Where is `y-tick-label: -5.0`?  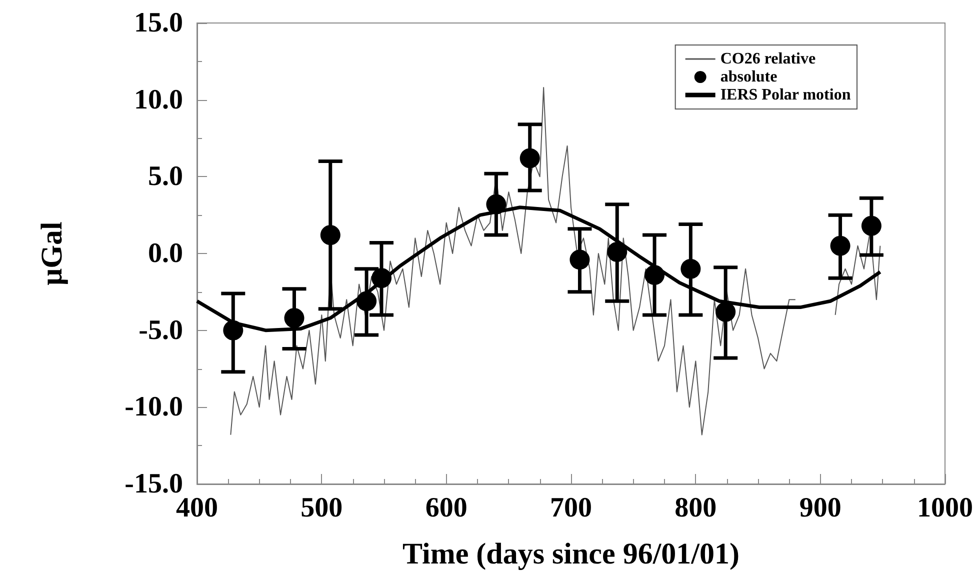 y-tick-label: -5.0 is located at coordinates (160, 330).